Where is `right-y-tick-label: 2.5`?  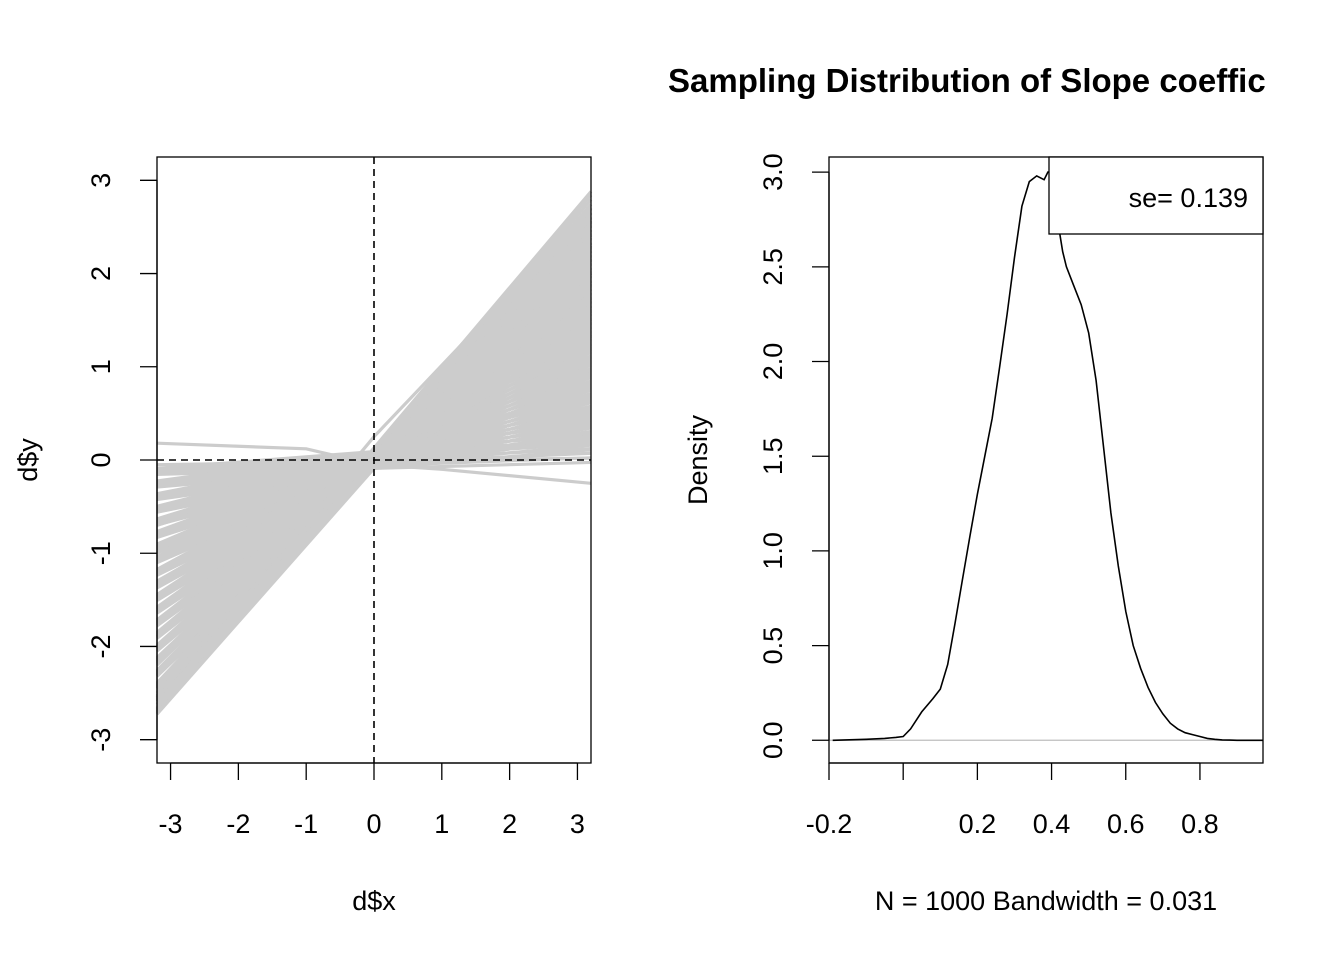
right-y-tick-label: 2.5 is located at coordinates (773, 267).